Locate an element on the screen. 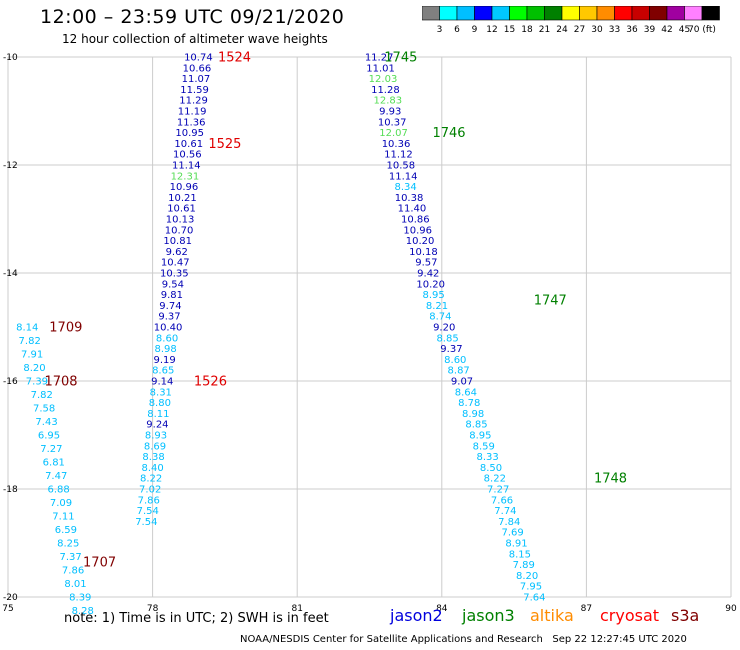  wave-height-point: 8.33 is located at coordinates (487, 457).